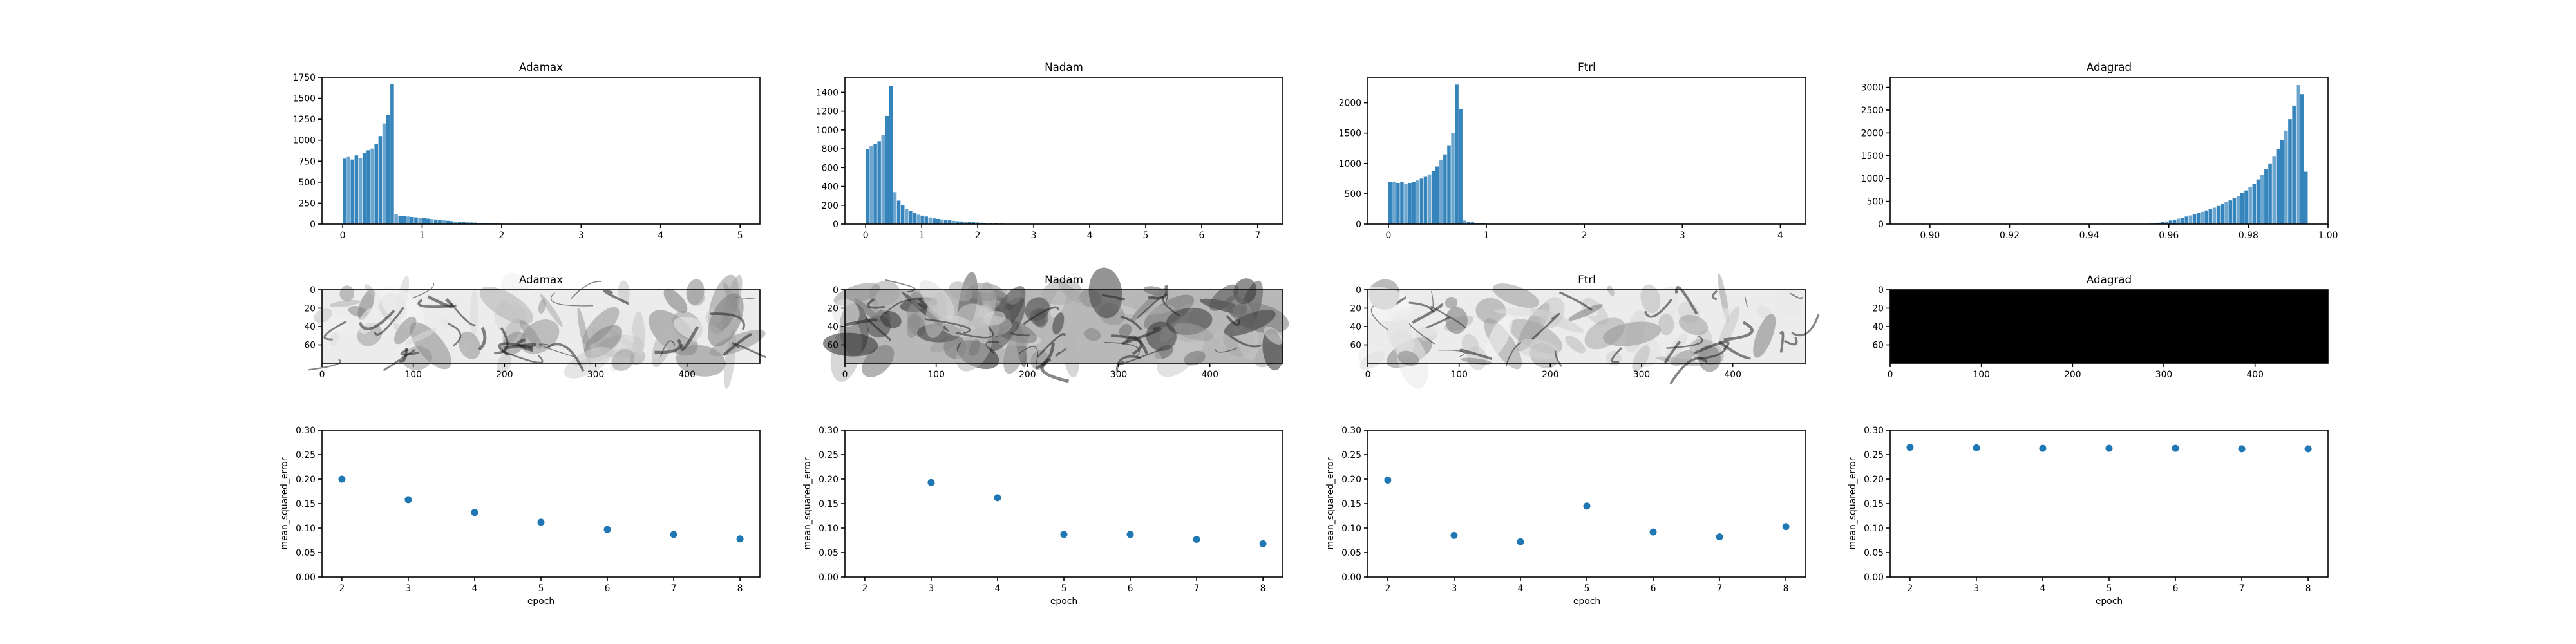 The height and width of the screenshot is (644, 2576). What do you see at coordinates (1875, 202) in the screenshot?
I see `y-tick-label: 500` at bounding box center [1875, 202].